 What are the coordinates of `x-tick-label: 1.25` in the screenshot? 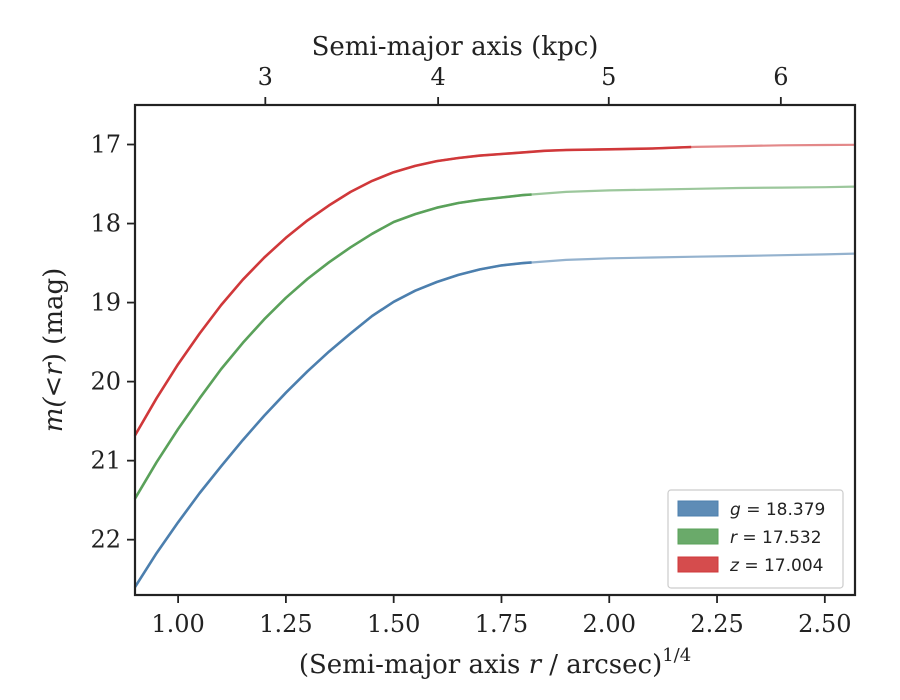 It's located at (285, 624).